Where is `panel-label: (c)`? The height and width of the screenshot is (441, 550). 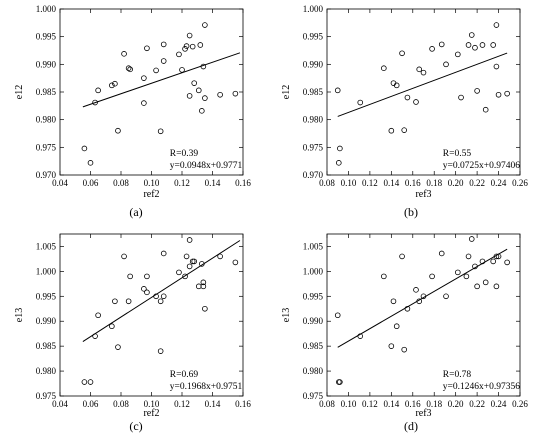 panel-label: (c) is located at coordinates (135, 426).